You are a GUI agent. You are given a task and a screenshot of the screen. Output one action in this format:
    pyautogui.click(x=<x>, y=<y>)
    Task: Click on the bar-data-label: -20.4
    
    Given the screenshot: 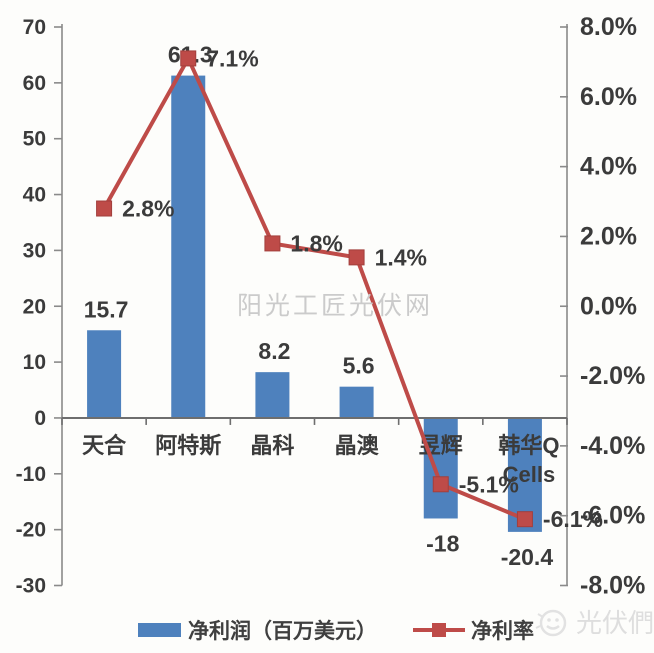 What is the action you would take?
    pyautogui.click(x=527, y=557)
    